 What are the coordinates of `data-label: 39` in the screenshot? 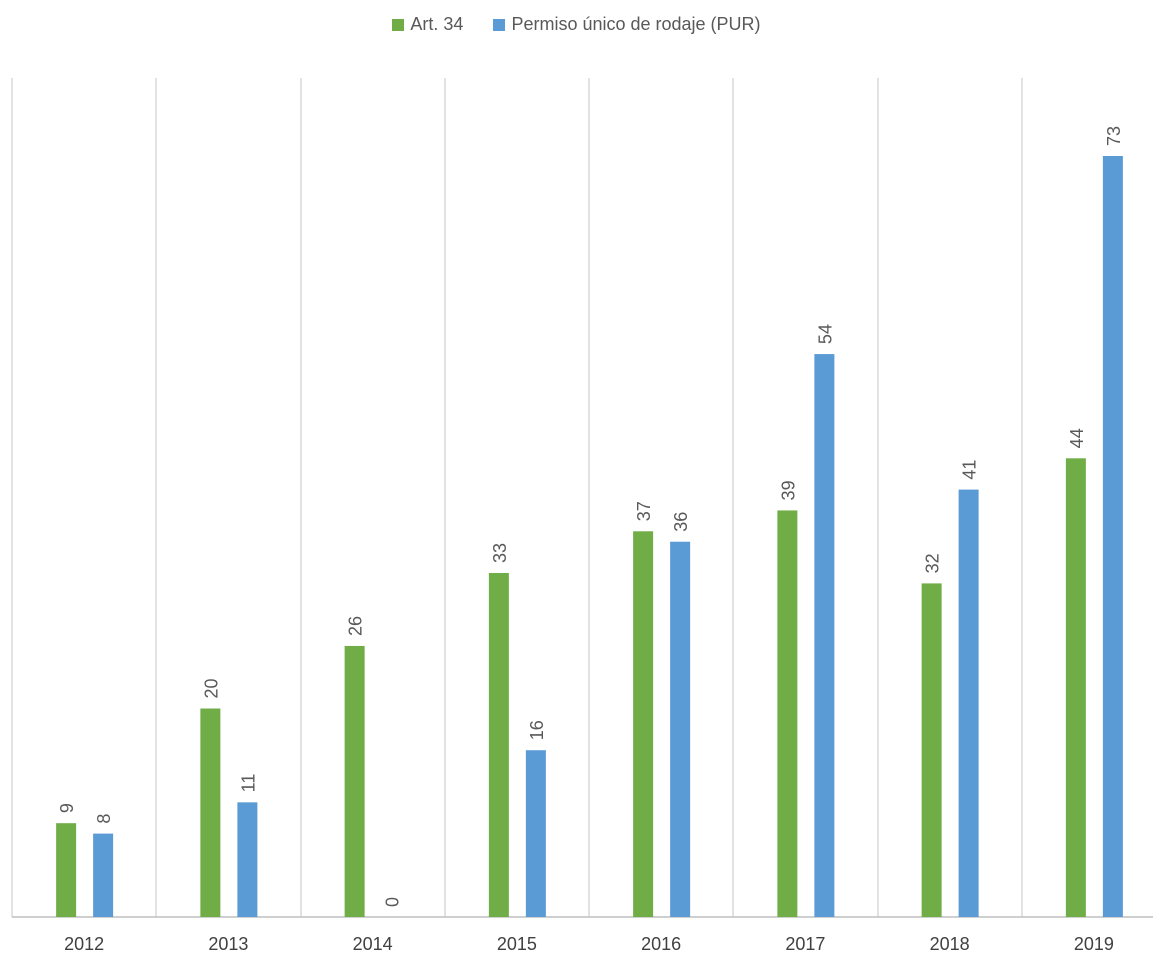 It's located at (788, 490).